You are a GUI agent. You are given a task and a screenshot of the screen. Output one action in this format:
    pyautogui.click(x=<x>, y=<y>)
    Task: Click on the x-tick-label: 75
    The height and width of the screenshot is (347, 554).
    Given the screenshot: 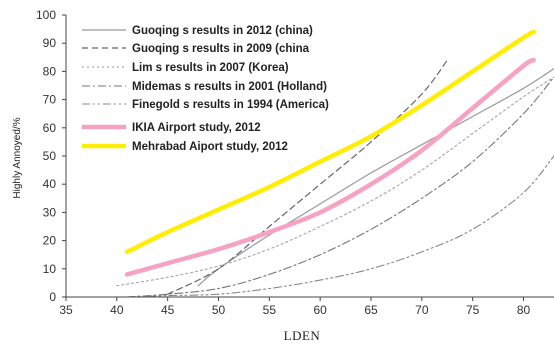 What is the action you would take?
    pyautogui.click(x=473, y=310)
    